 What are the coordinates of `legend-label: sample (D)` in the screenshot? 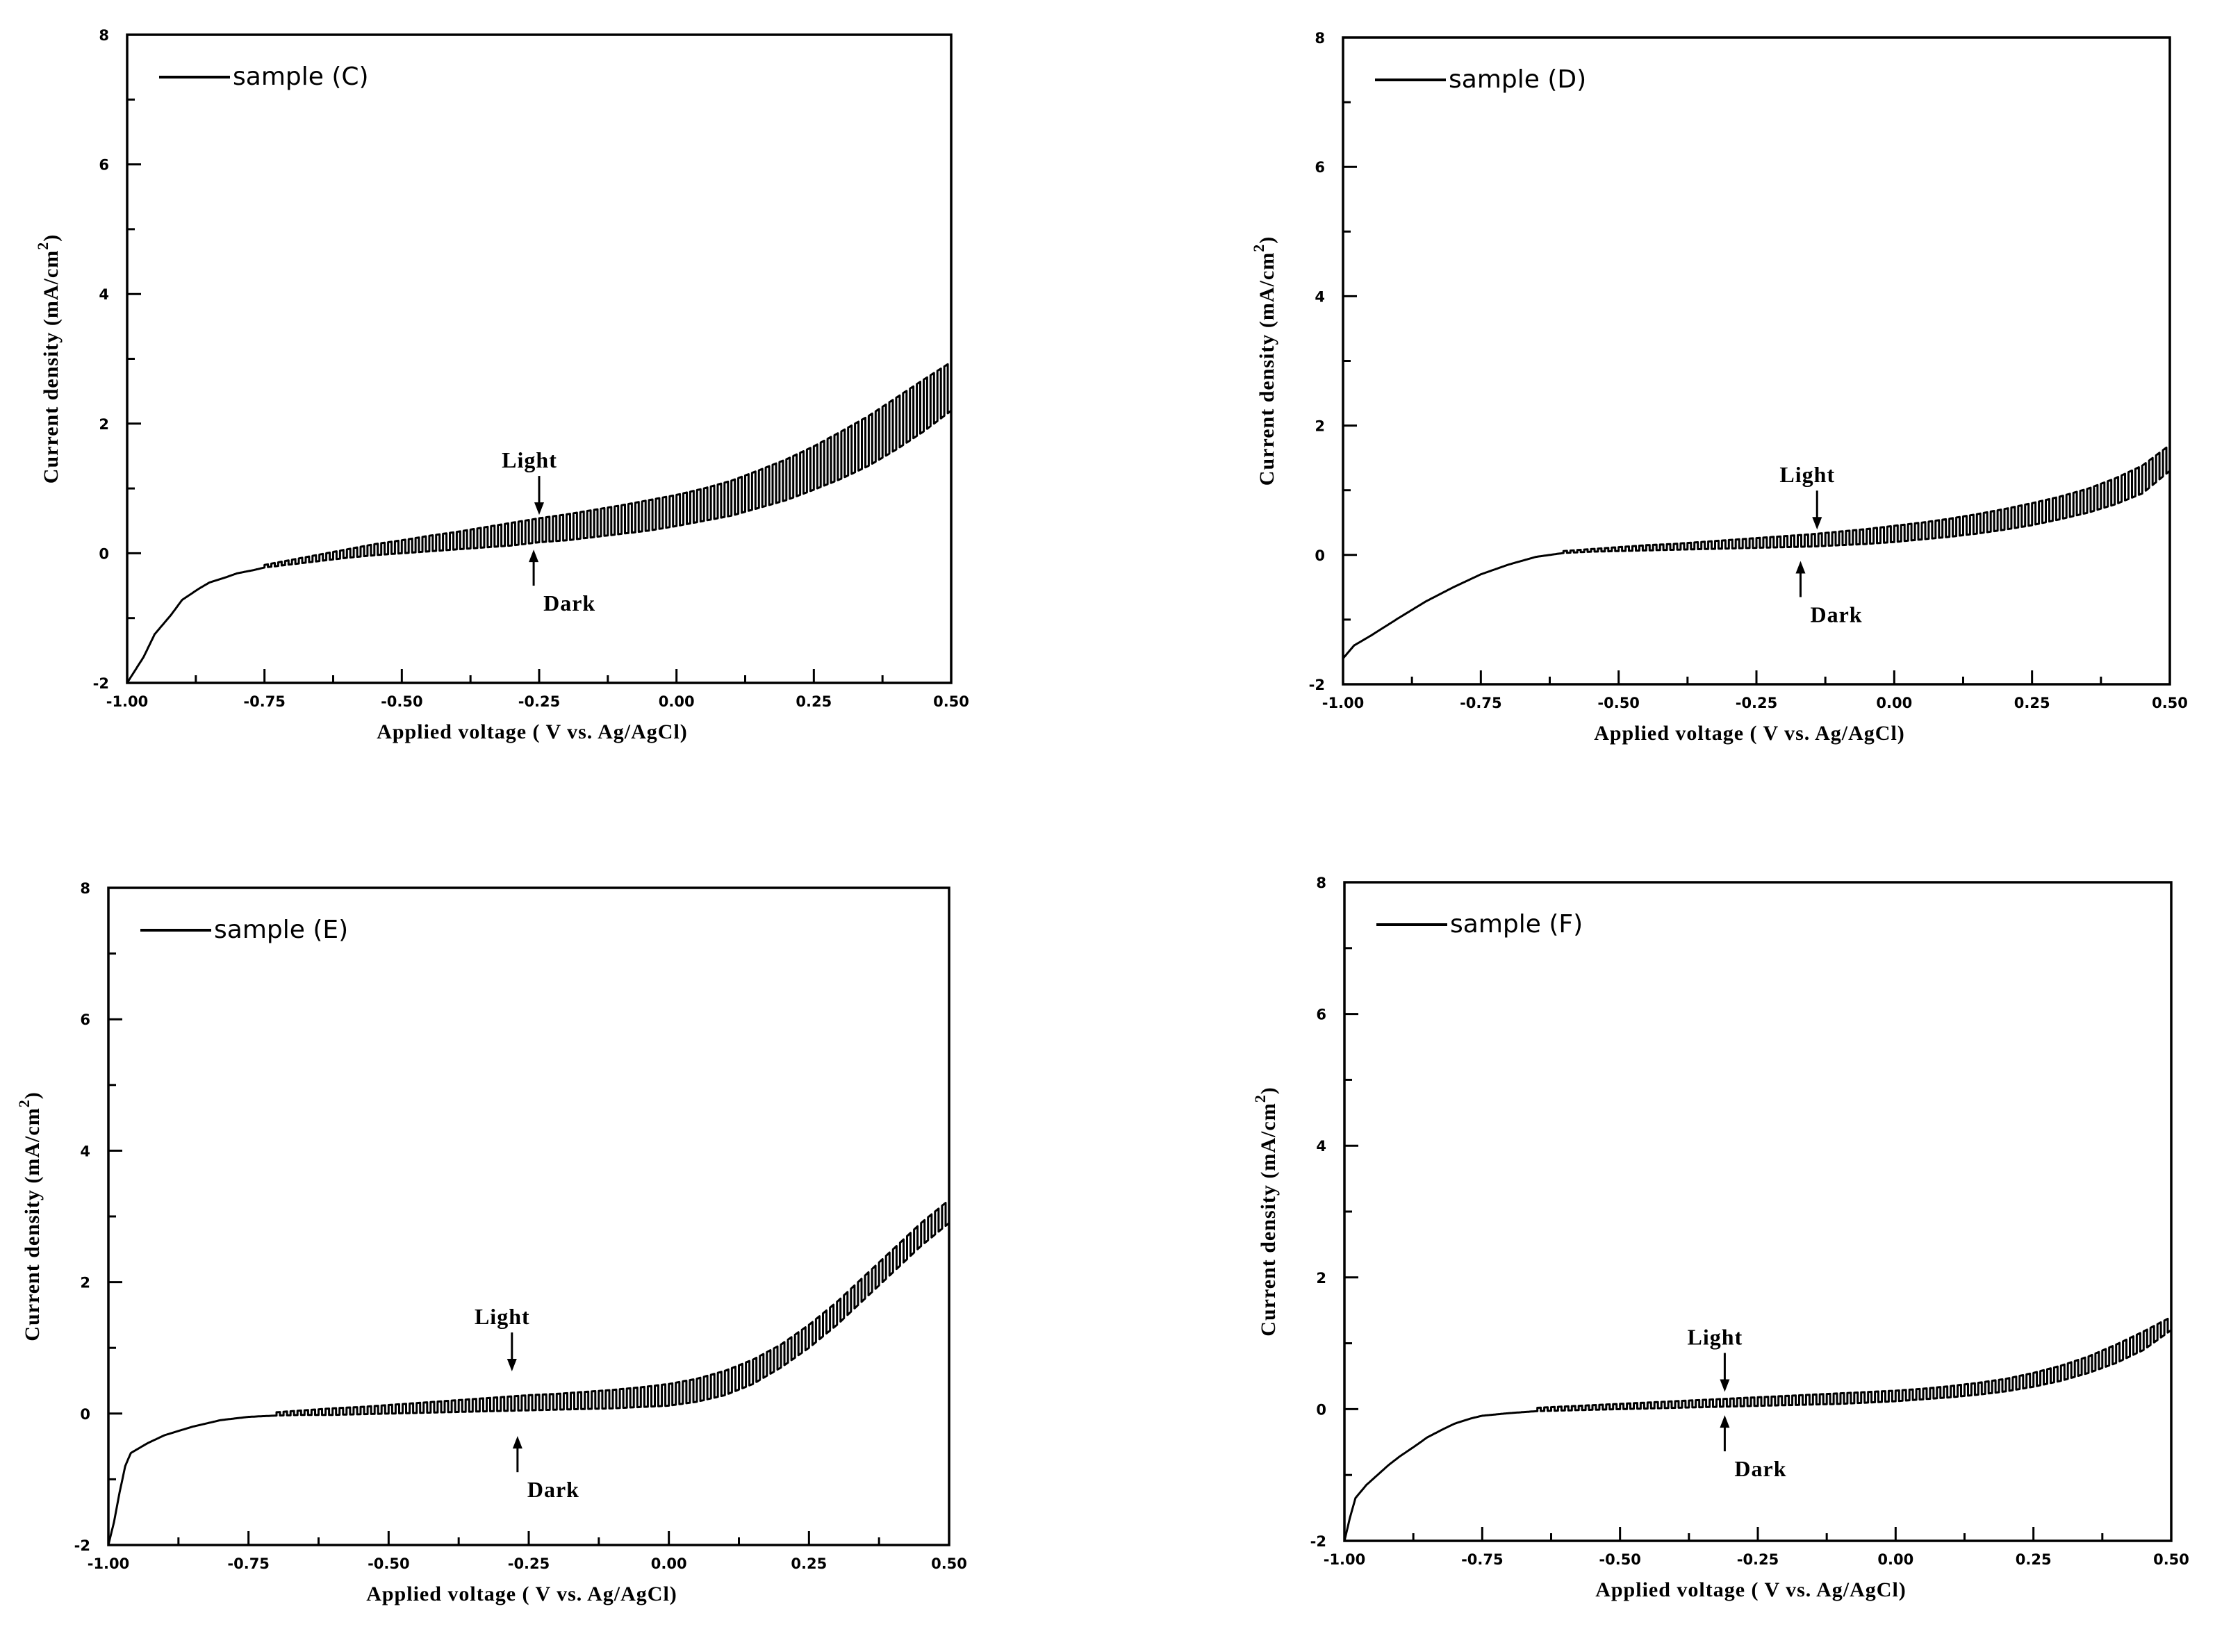 It's located at (1517, 79).